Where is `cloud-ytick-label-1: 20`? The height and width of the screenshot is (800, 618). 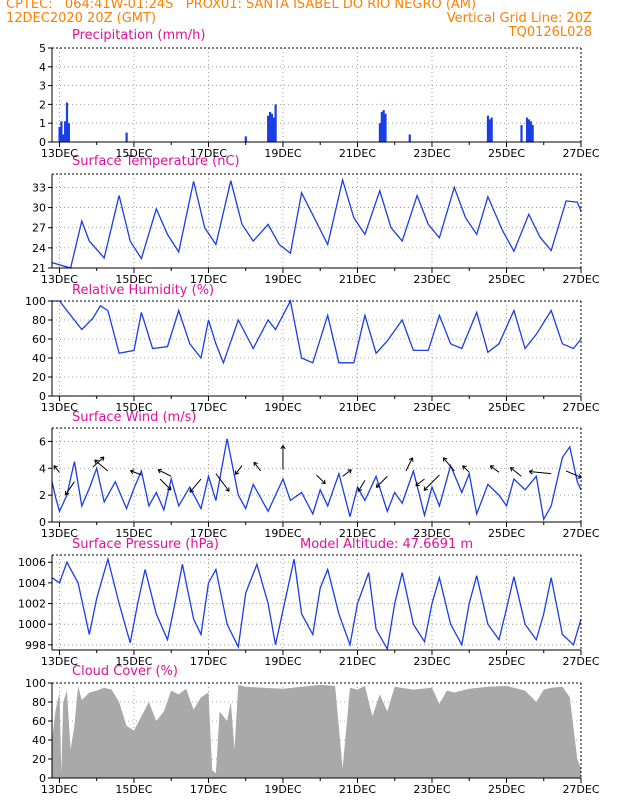
cloud-ytick-label-1: 20 is located at coordinates (39, 759).